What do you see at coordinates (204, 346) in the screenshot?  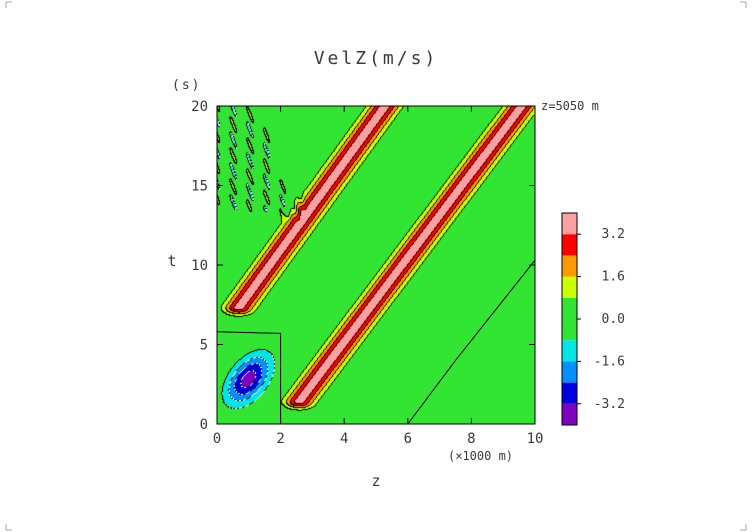 I see `y-tick-label: 5` at bounding box center [204, 346].